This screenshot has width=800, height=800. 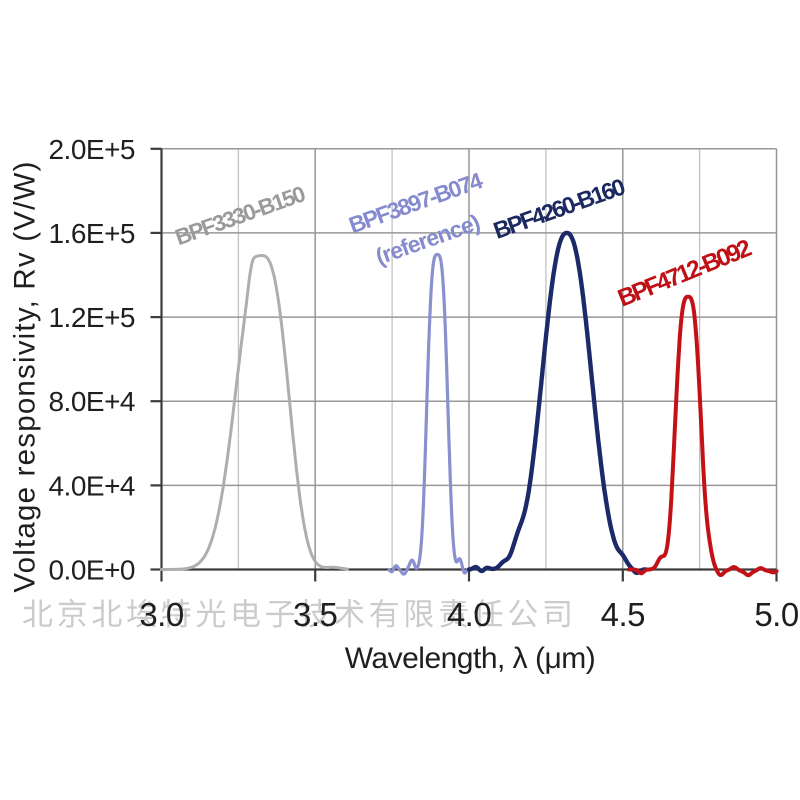 I want to click on svg-text: 4.5, so click(x=623, y=614).